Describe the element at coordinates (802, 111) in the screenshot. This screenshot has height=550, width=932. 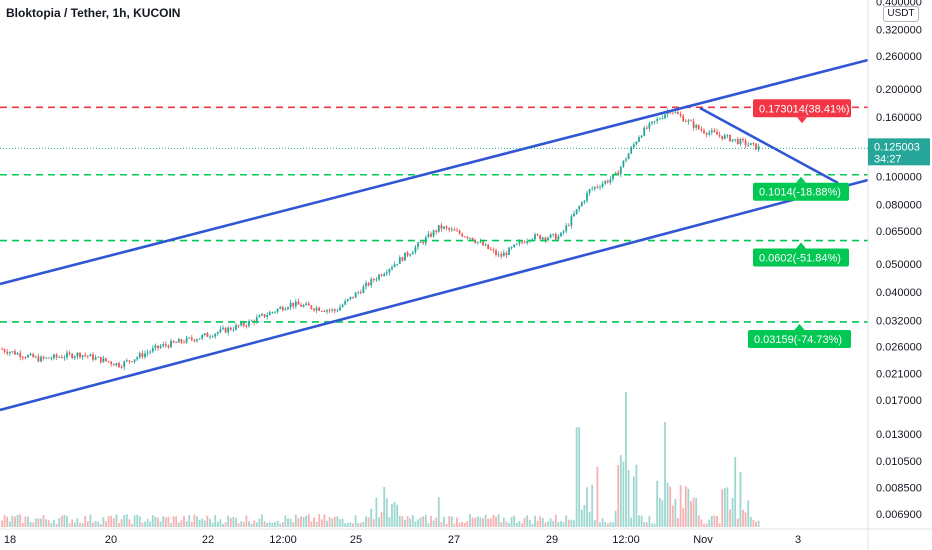
I see `level-label: 0.173014(38.41%)` at that location.